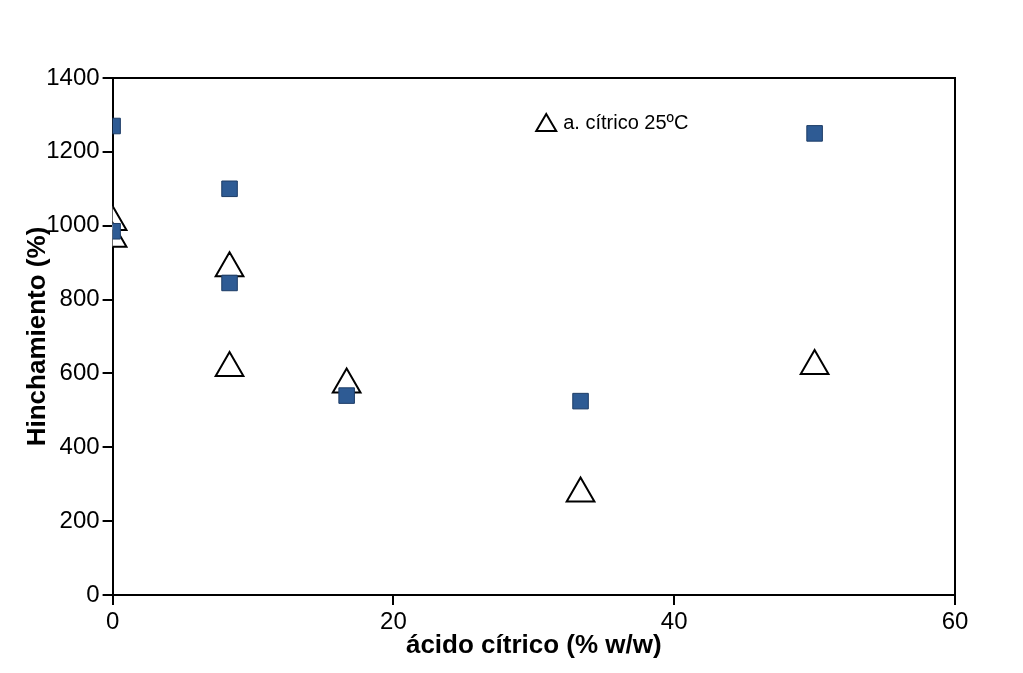  Describe the element at coordinates (393, 621) in the screenshot. I see `x-tick-label: 20` at that location.